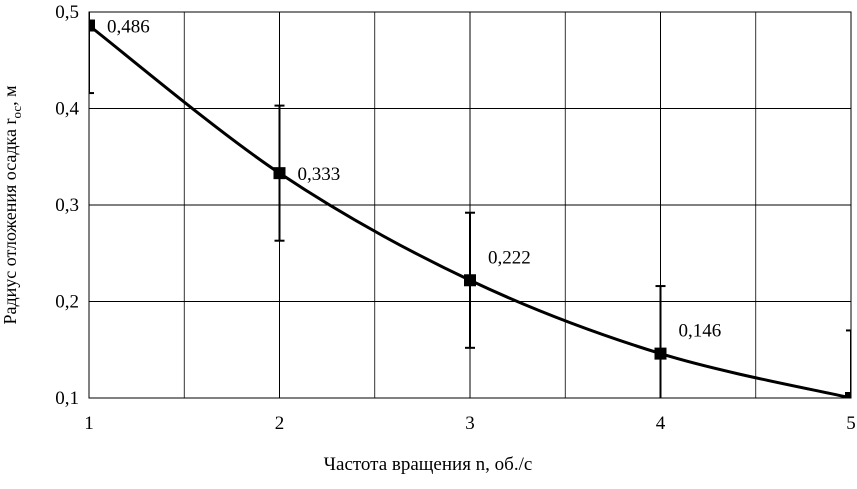 This screenshot has width=857, height=489. I want to click on y-tick-label: 0,1, so click(67, 398).